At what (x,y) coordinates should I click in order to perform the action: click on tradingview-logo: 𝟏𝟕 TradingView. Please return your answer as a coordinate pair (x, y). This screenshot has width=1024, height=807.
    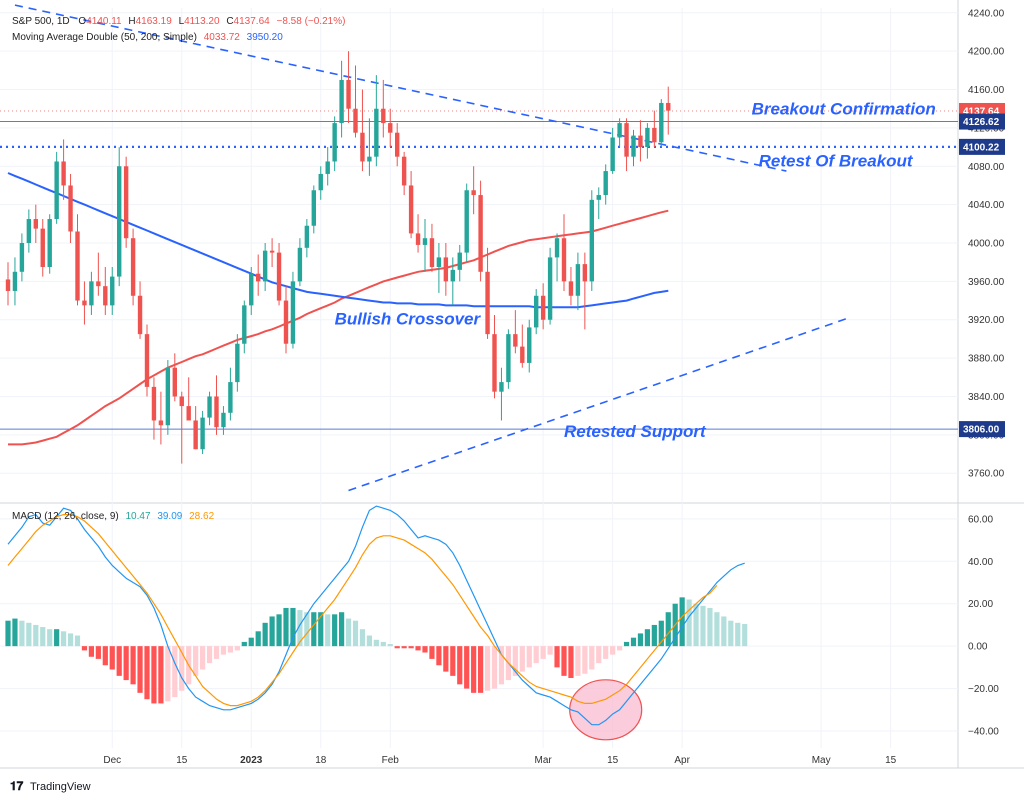
    Looking at the image, I should click on (50, 786).